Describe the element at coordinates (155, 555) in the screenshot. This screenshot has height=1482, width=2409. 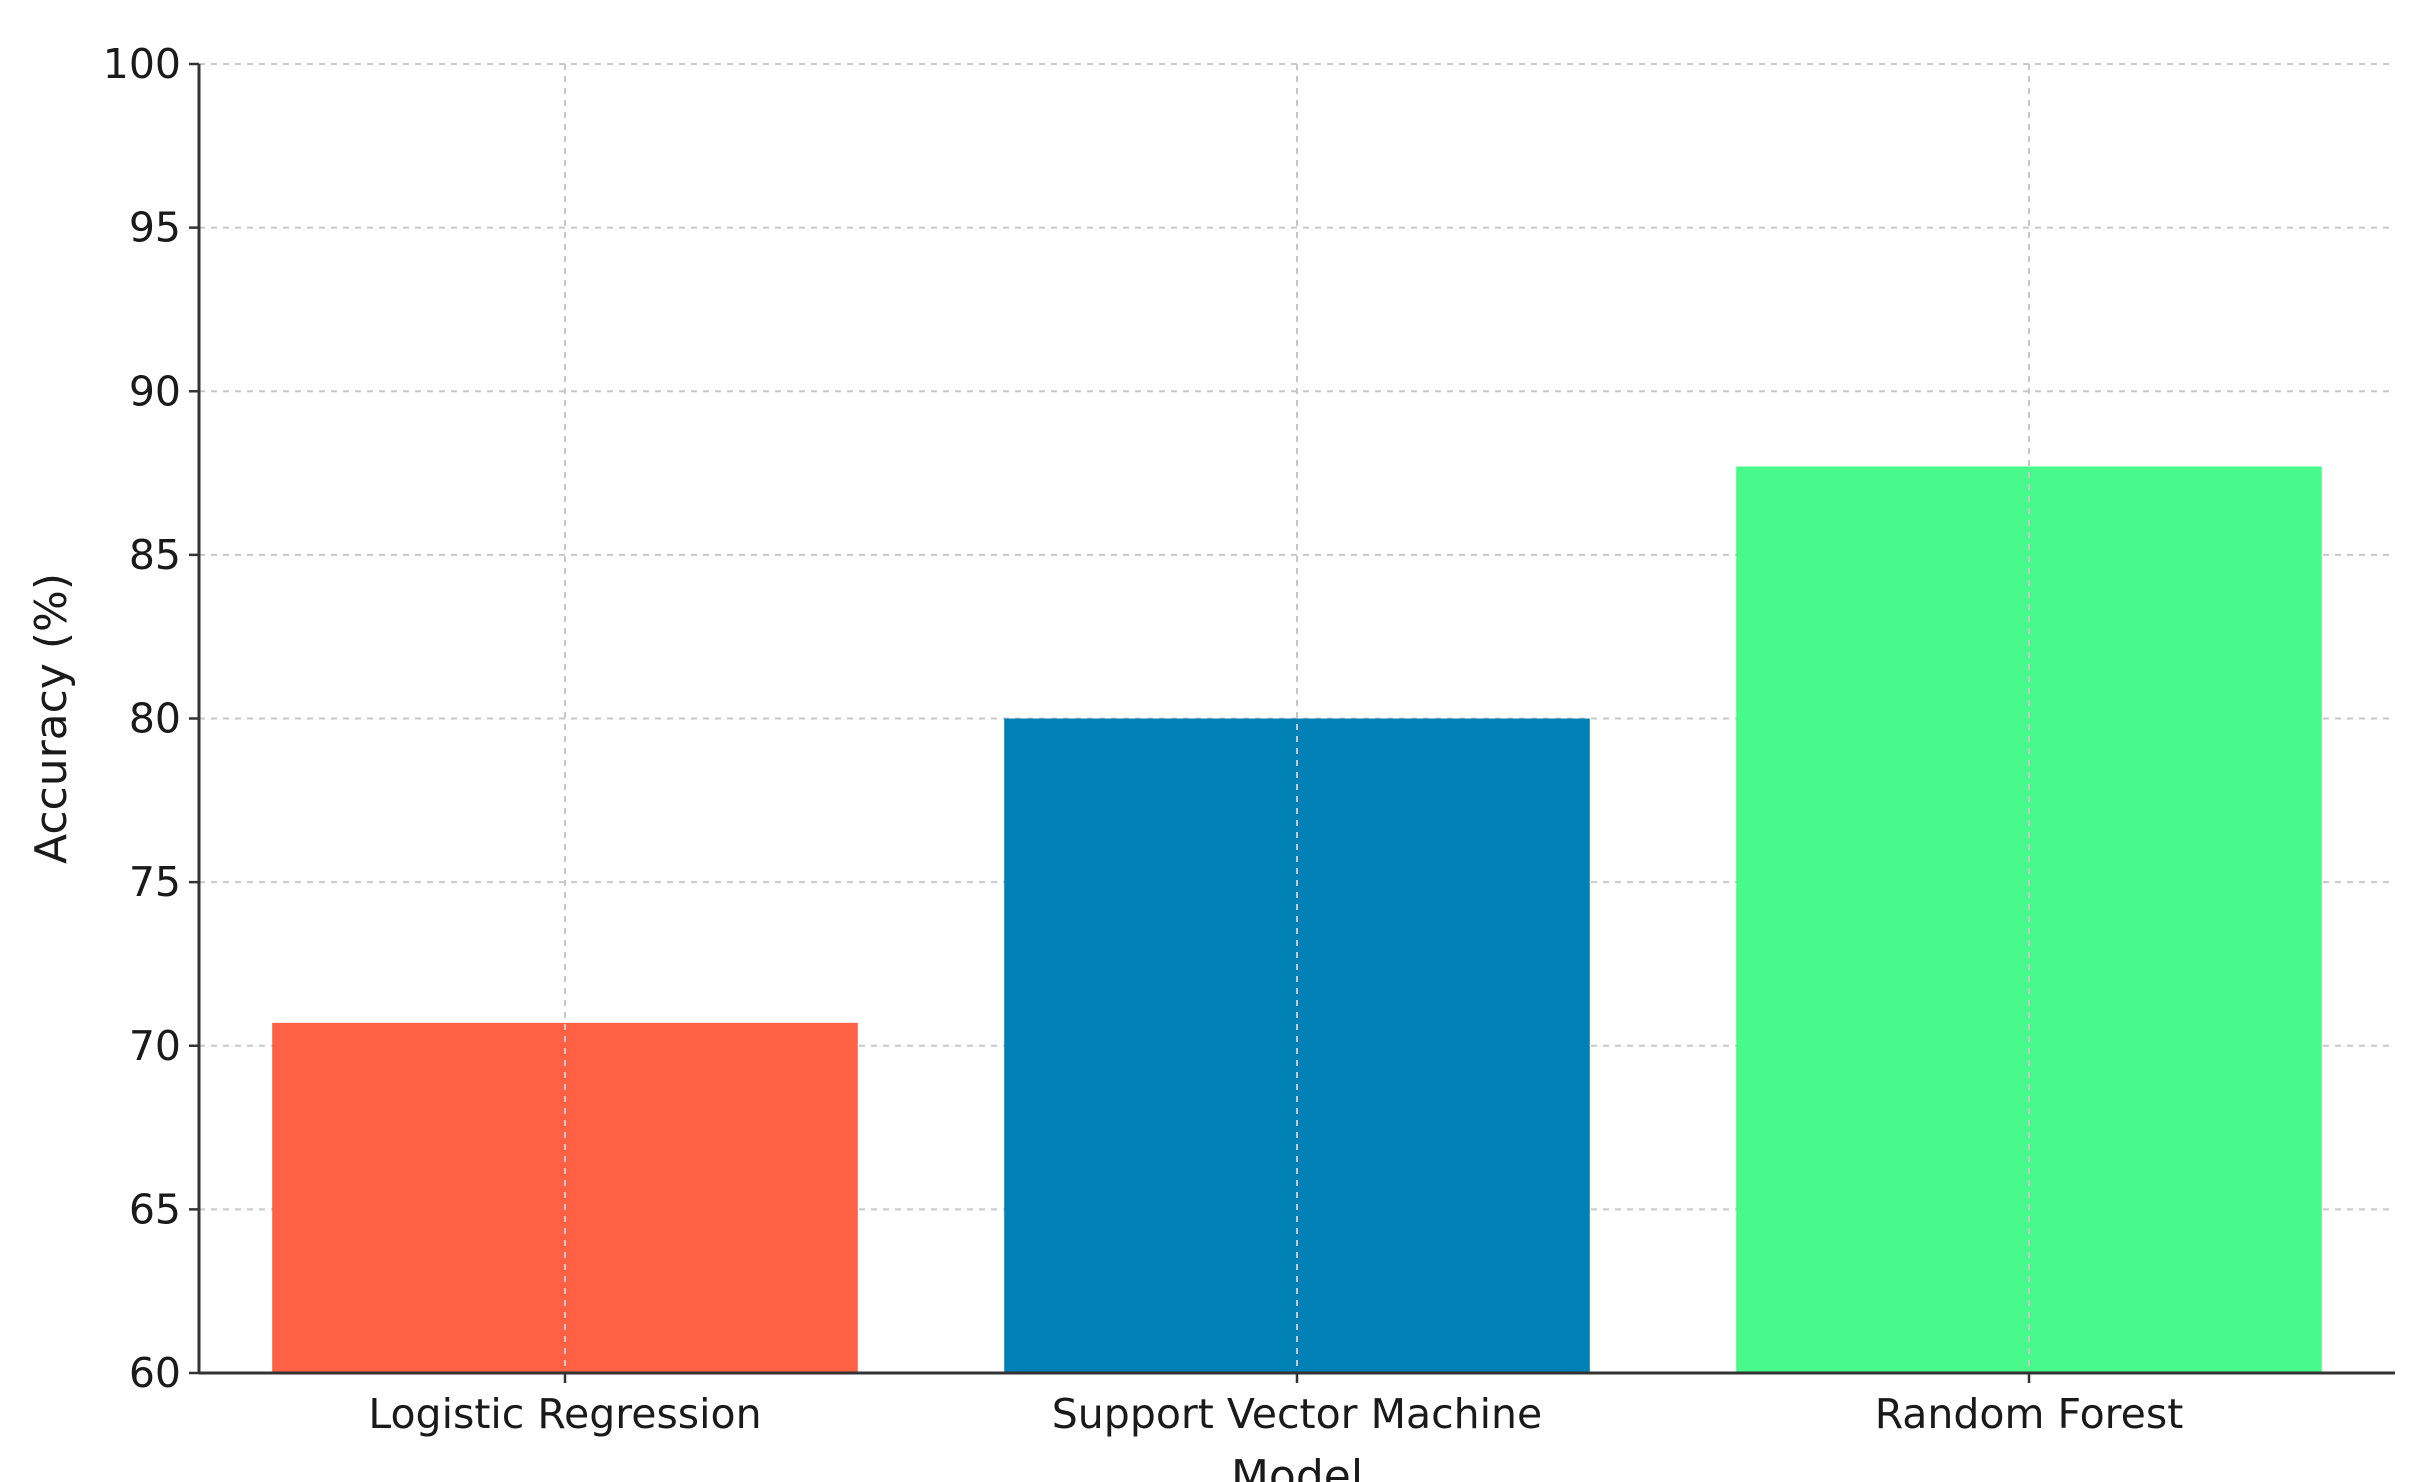
I see `y-tick-label: 85` at that location.